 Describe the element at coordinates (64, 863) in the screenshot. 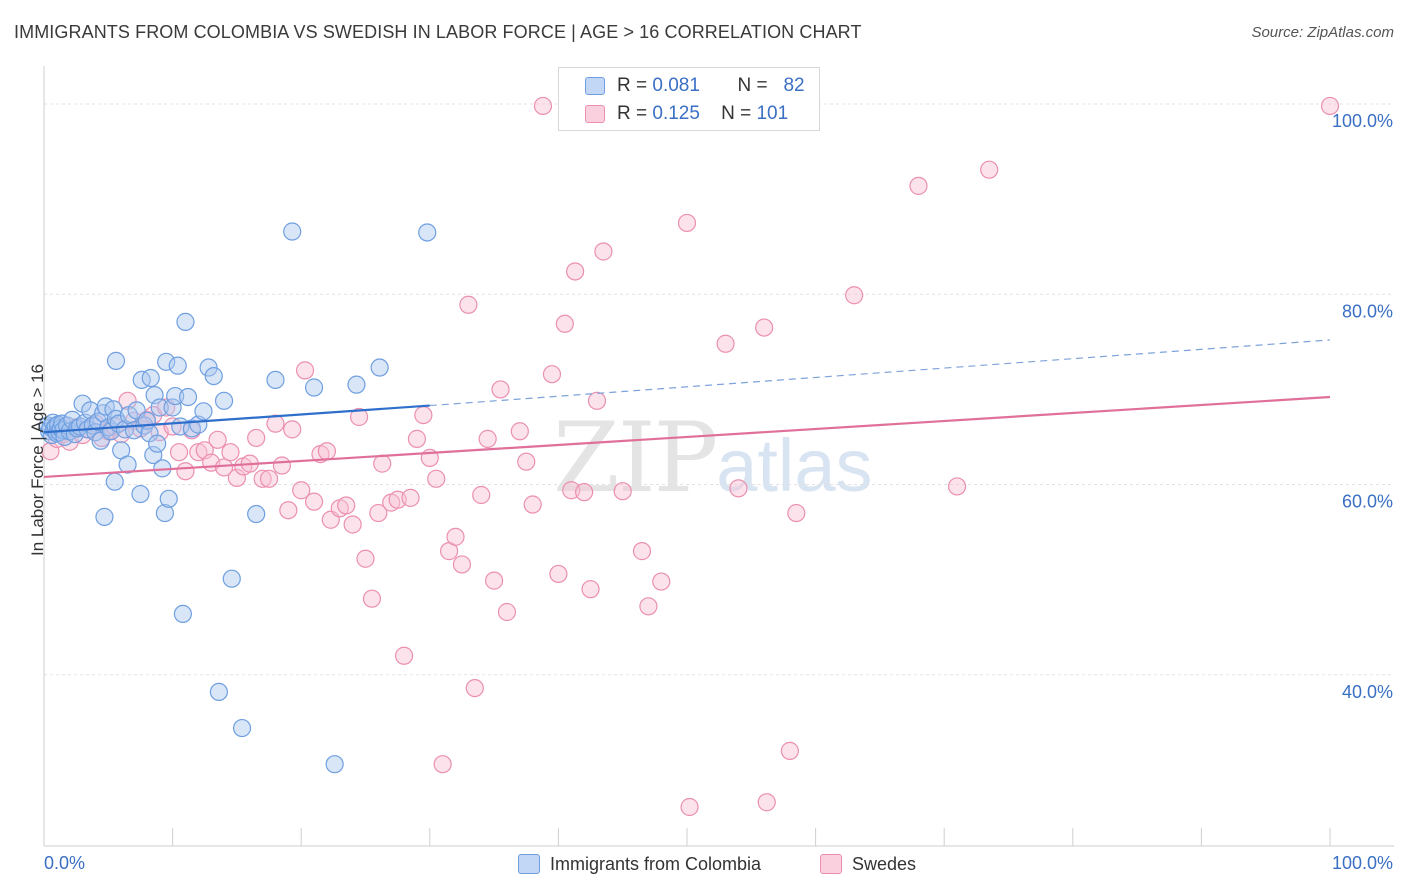

I see `x-tick-label: 0.0%` at that location.